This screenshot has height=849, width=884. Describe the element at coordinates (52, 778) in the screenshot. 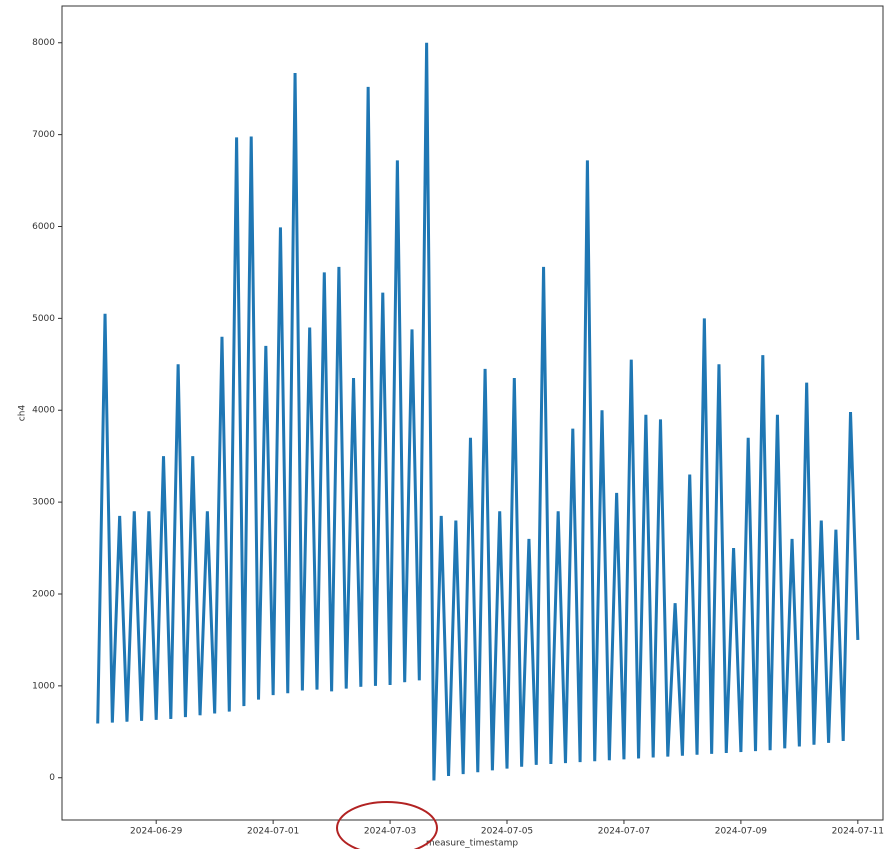

I see `y-tick-label: 0` at that location.